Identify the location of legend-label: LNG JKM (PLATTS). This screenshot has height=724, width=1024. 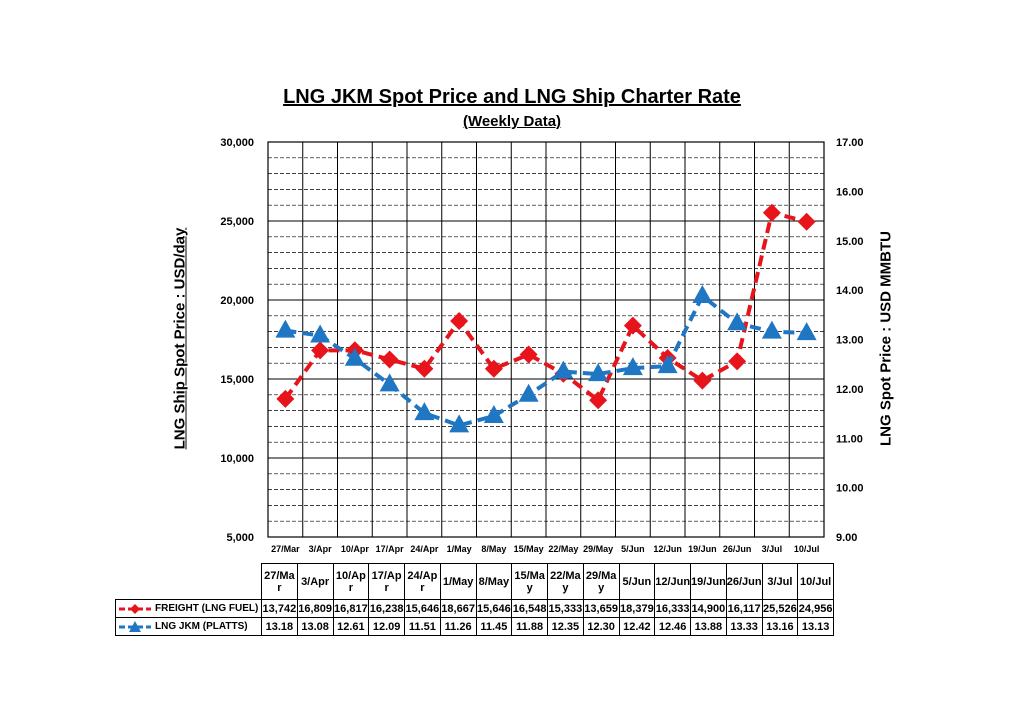
(201, 626).